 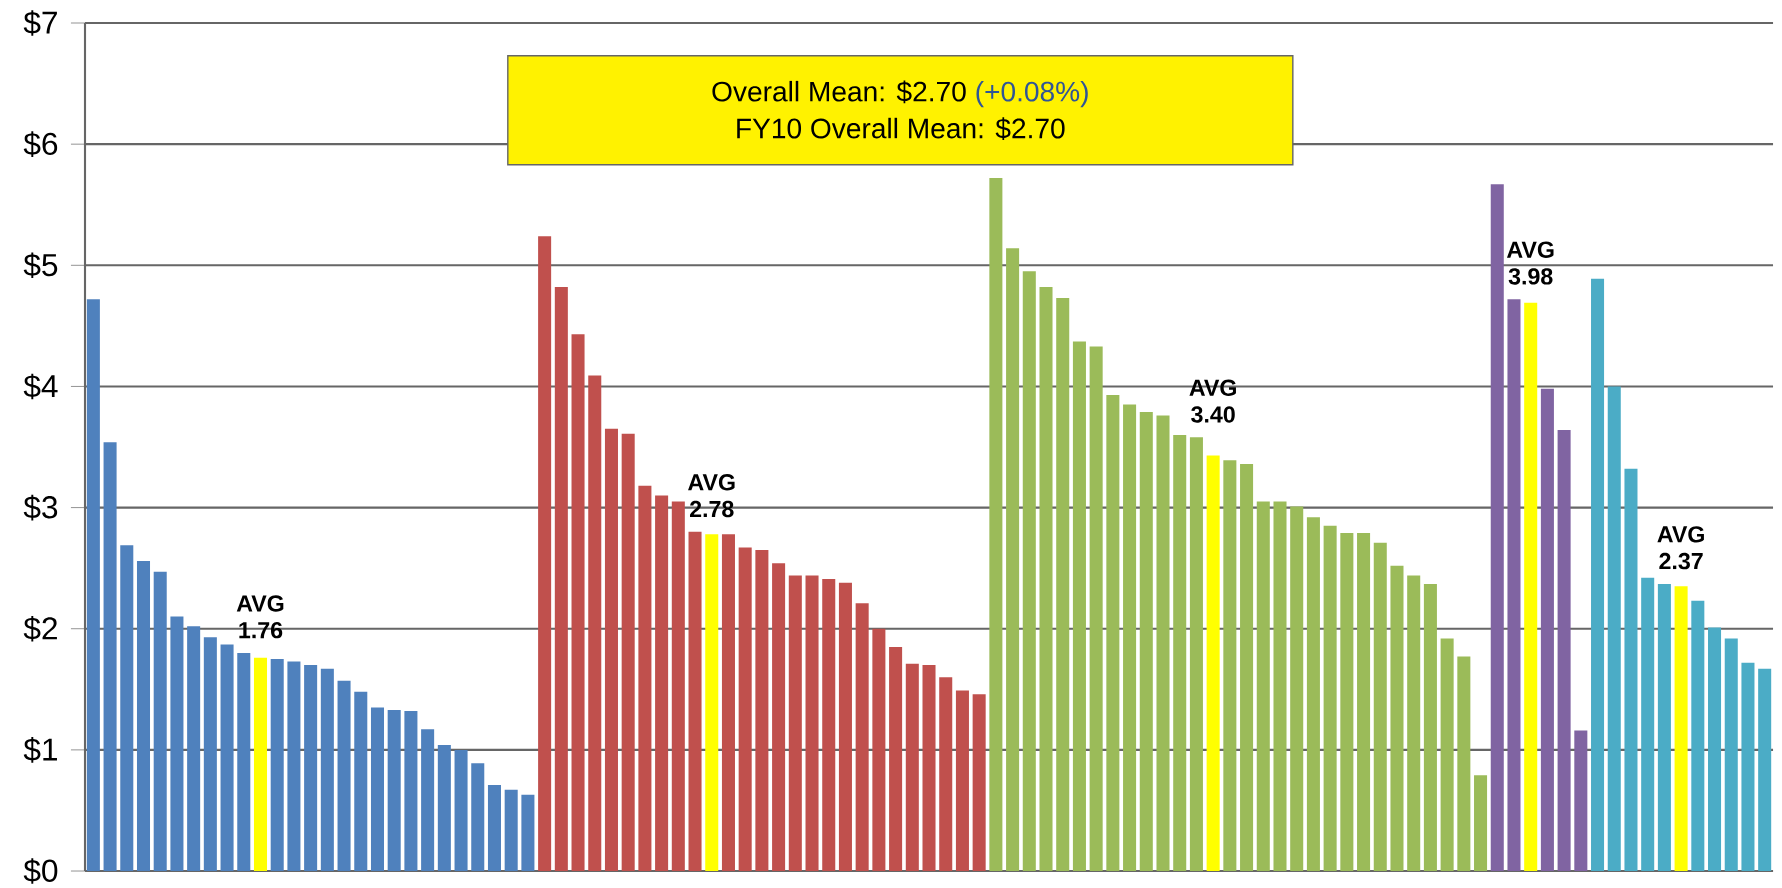 What do you see at coordinates (40, 265) in the screenshot?
I see `y-tick-label: $5` at bounding box center [40, 265].